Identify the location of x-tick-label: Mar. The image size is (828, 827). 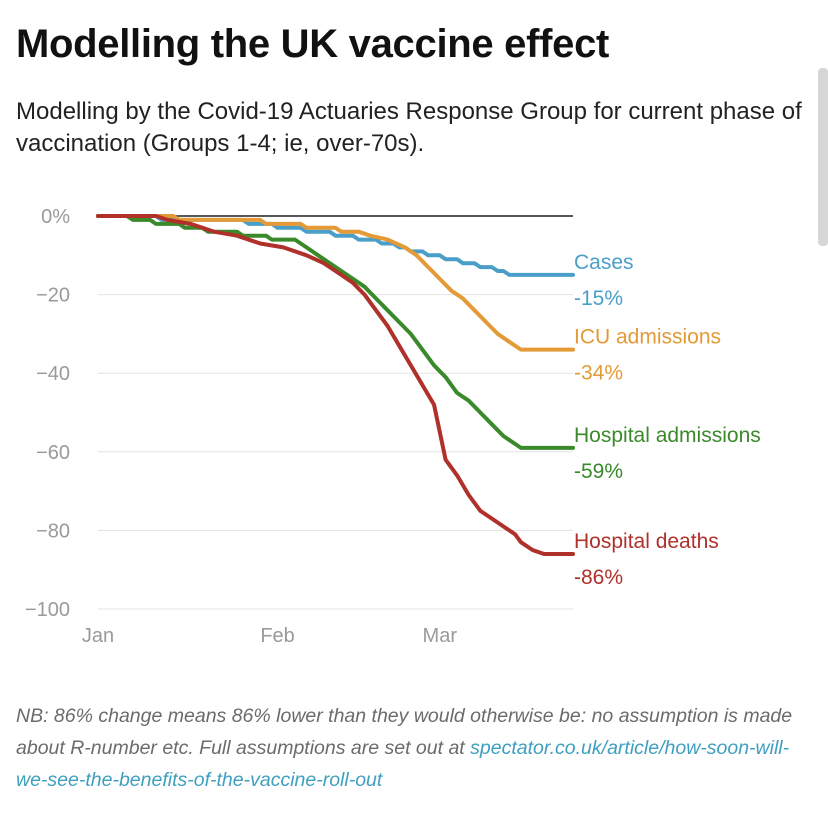
(440, 636).